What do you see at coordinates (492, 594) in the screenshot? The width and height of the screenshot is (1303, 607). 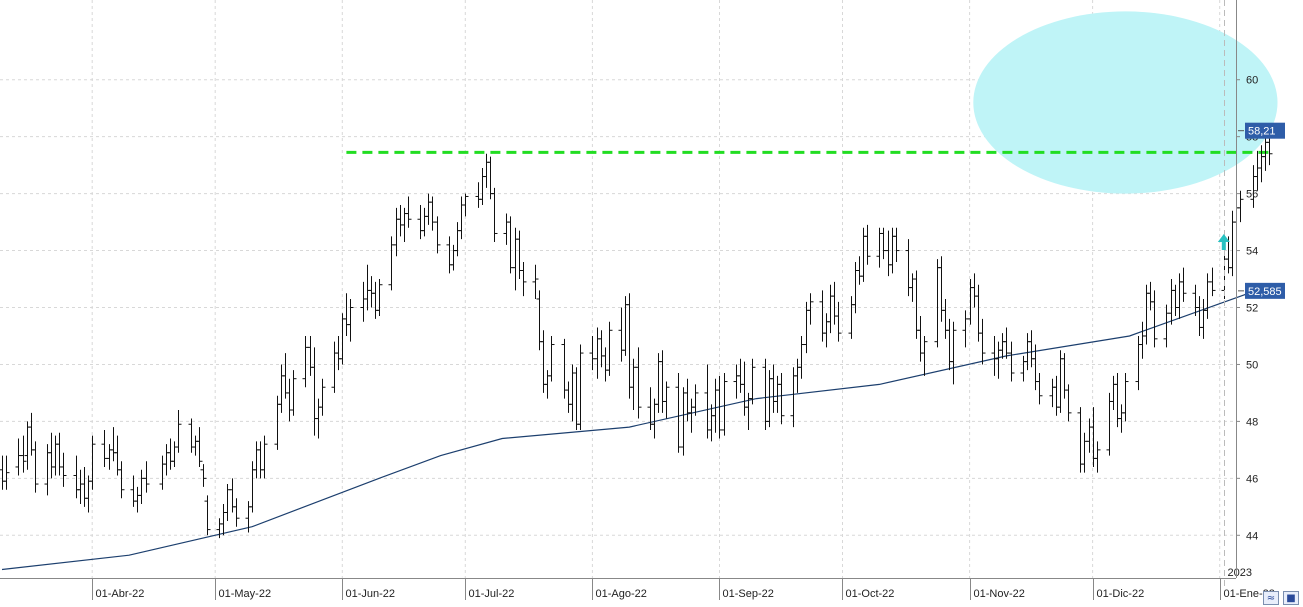 I see `x-tick-label: 01-Jul-22` at bounding box center [492, 594].